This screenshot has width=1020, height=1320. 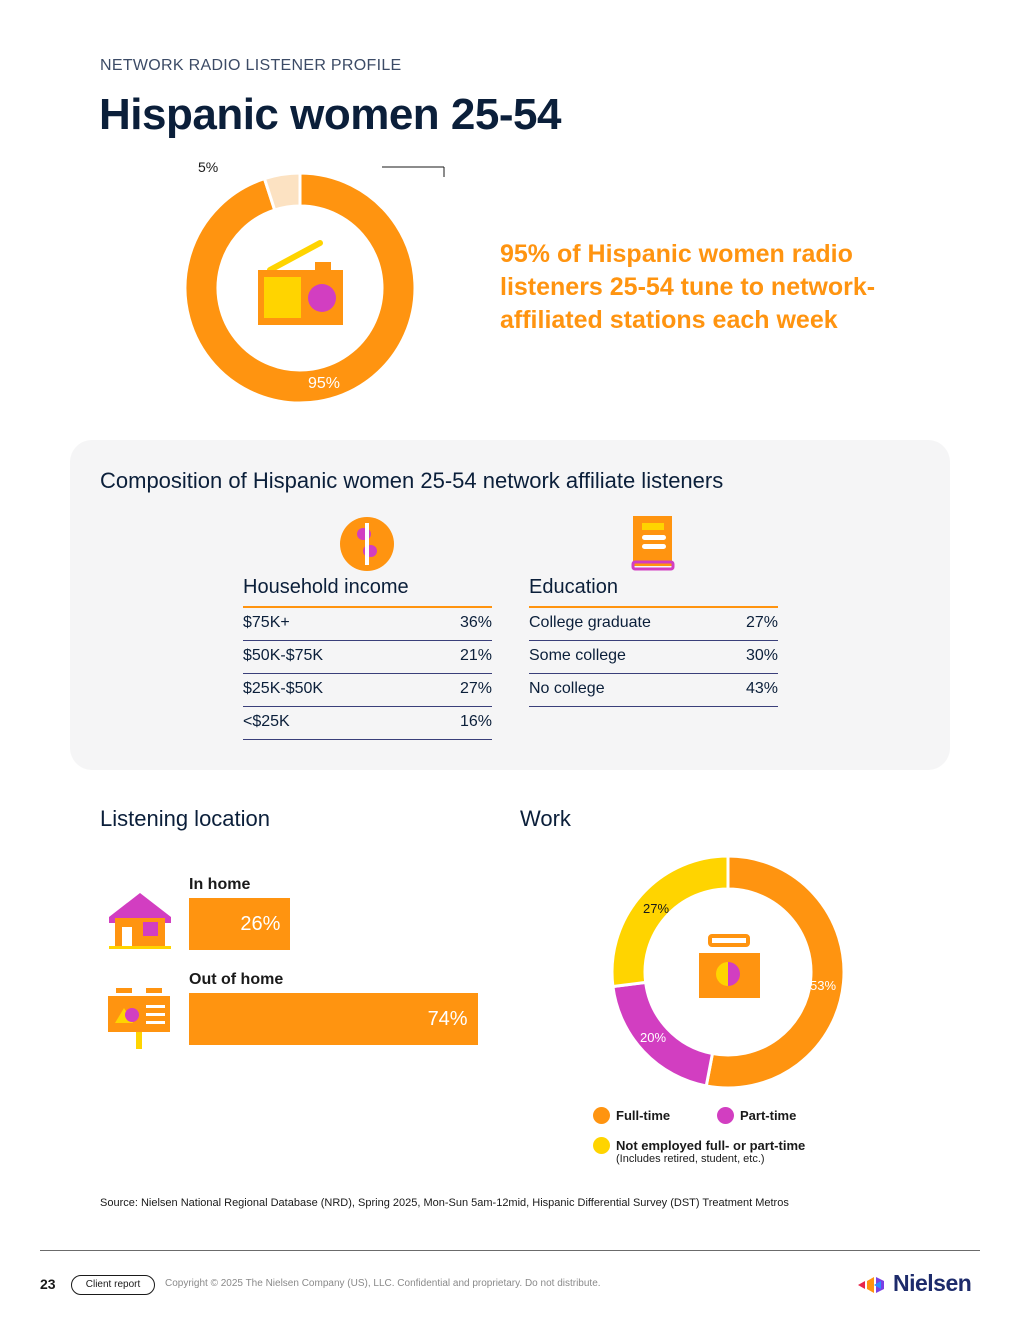 I want to click on reach-donut-chart: 5% 95%, so click(x=314, y=282).